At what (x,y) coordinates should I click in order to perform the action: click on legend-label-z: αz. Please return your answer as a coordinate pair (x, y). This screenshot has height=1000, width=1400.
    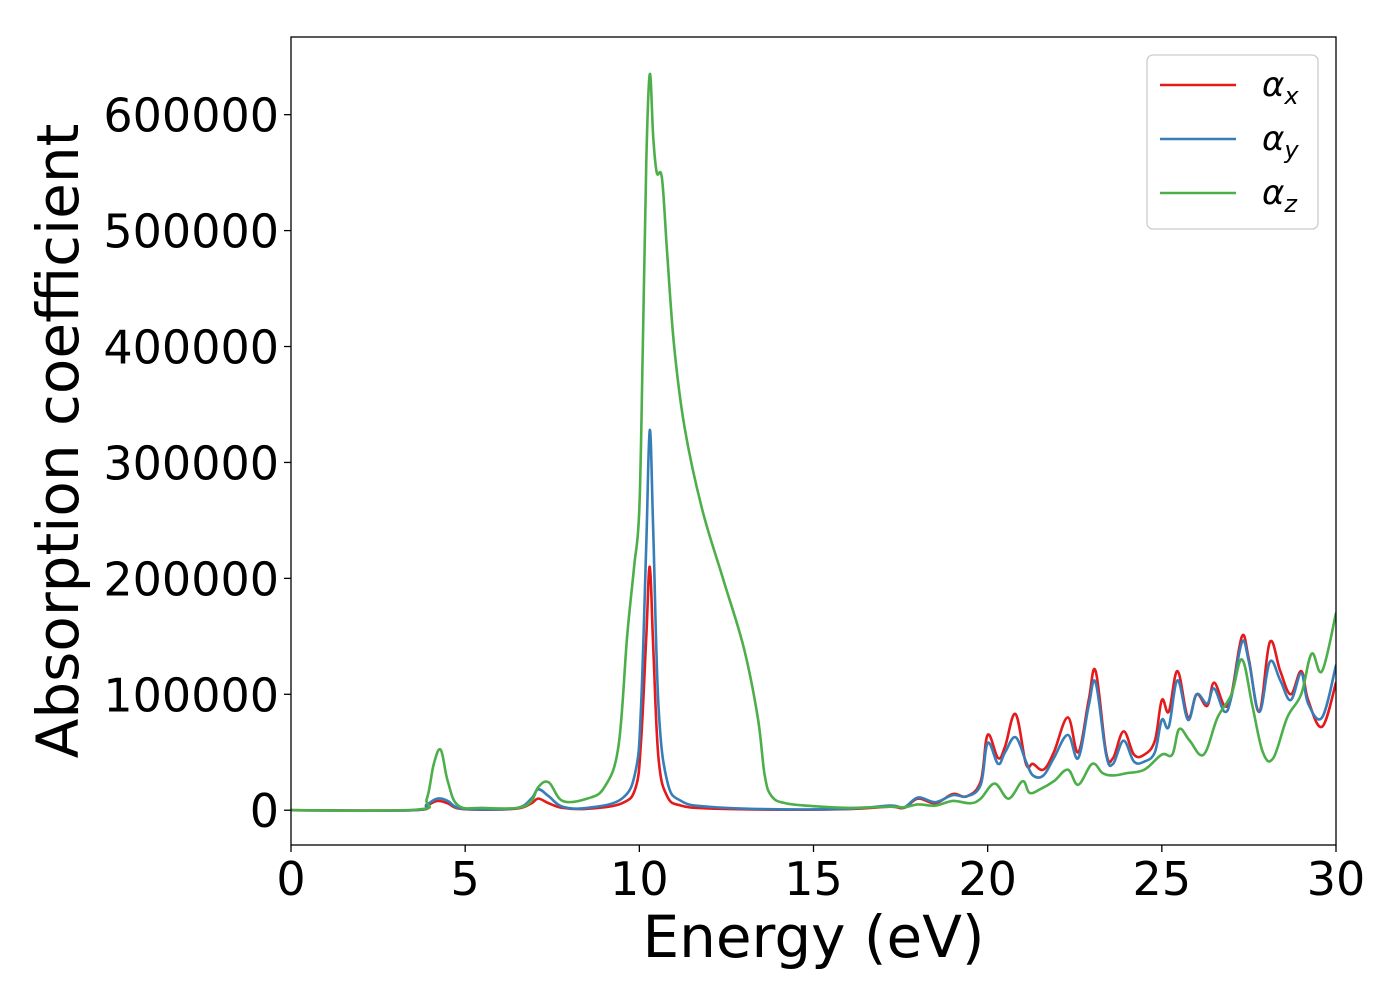
    Looking at the image, I should click on (1280, 195).